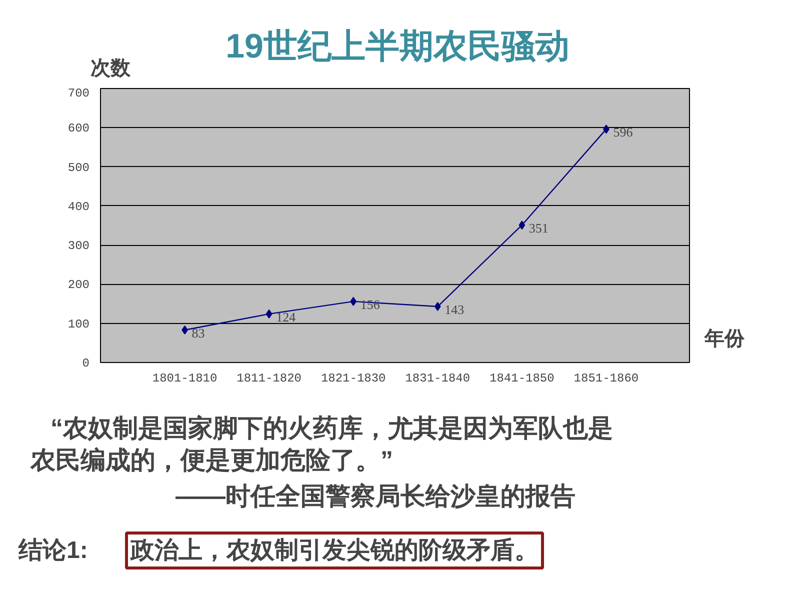 The image size is (794, 596). Describe the element at coordinates (185, 379) in the screenshot. I see `x-tick-label: 1801-1810` at that location.